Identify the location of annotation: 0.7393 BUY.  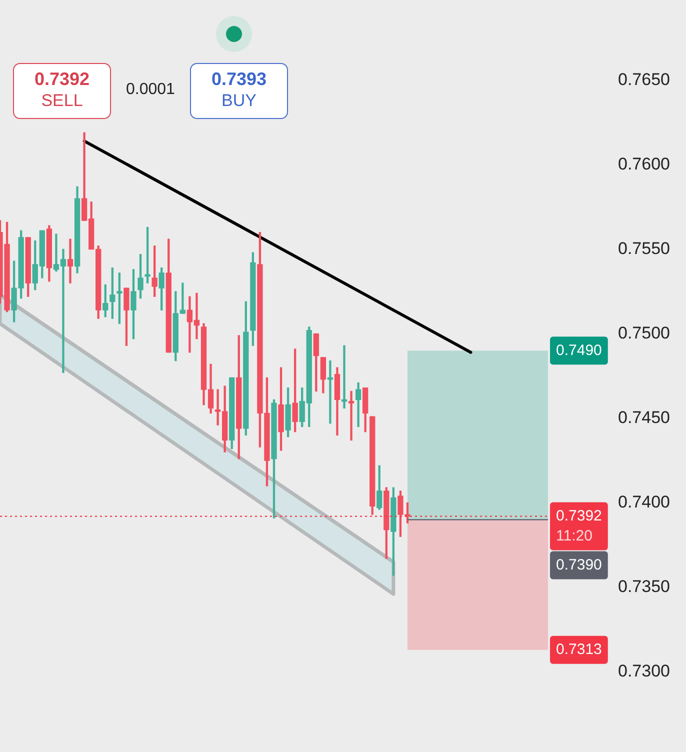
(239, 90).